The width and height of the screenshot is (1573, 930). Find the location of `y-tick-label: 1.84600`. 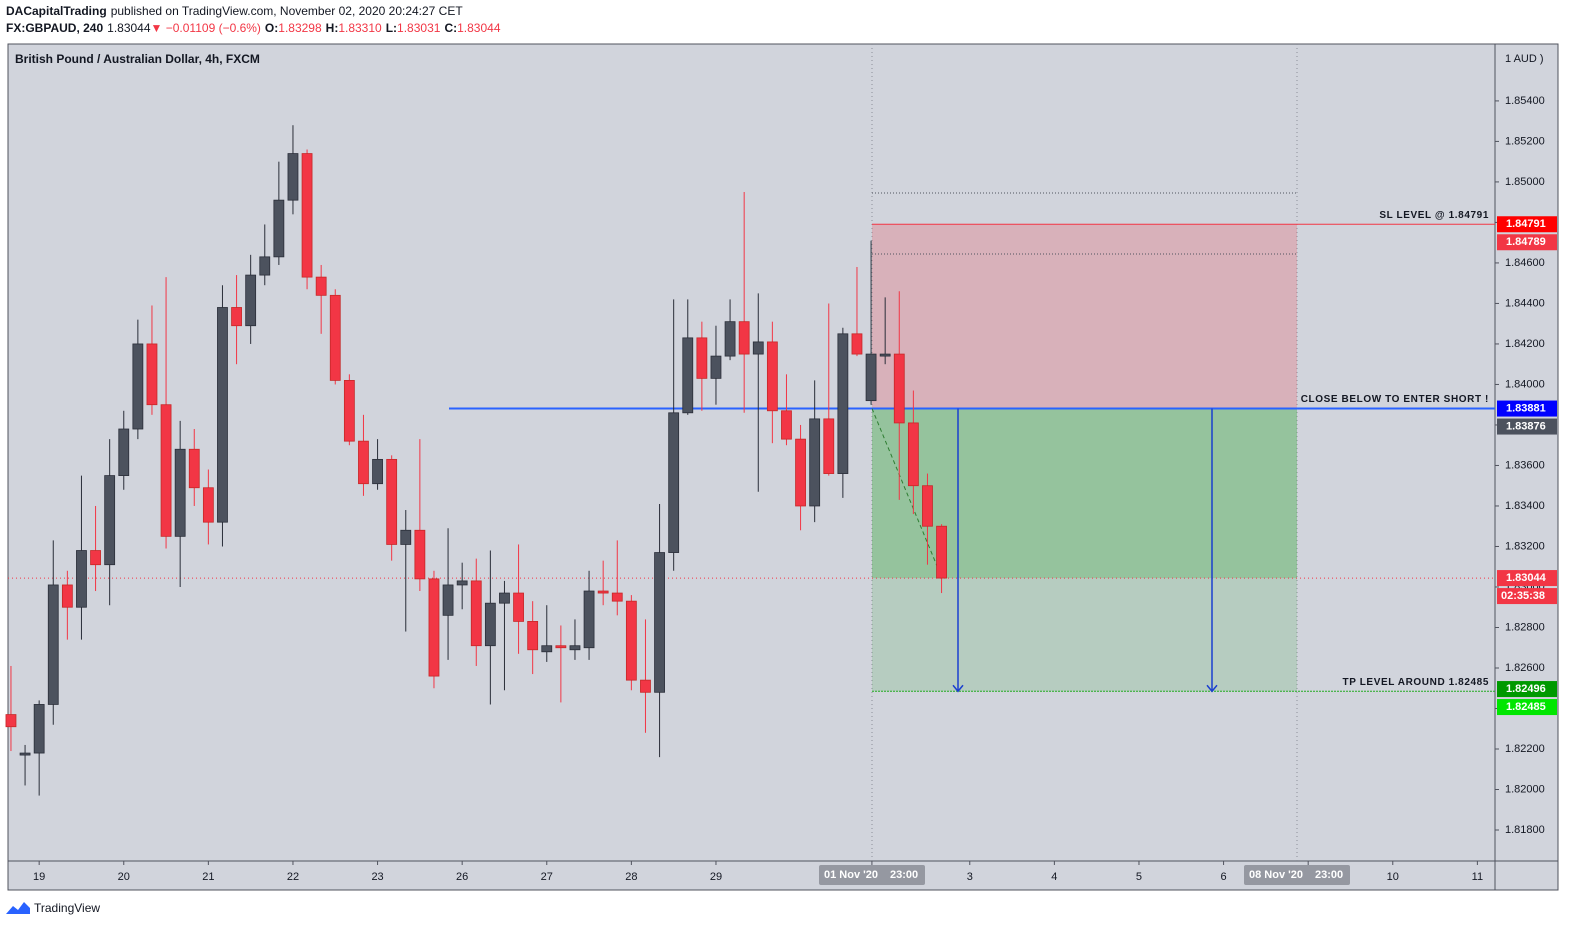

y-tick-label: 1.84600 is located at coordinates (1525, 263).